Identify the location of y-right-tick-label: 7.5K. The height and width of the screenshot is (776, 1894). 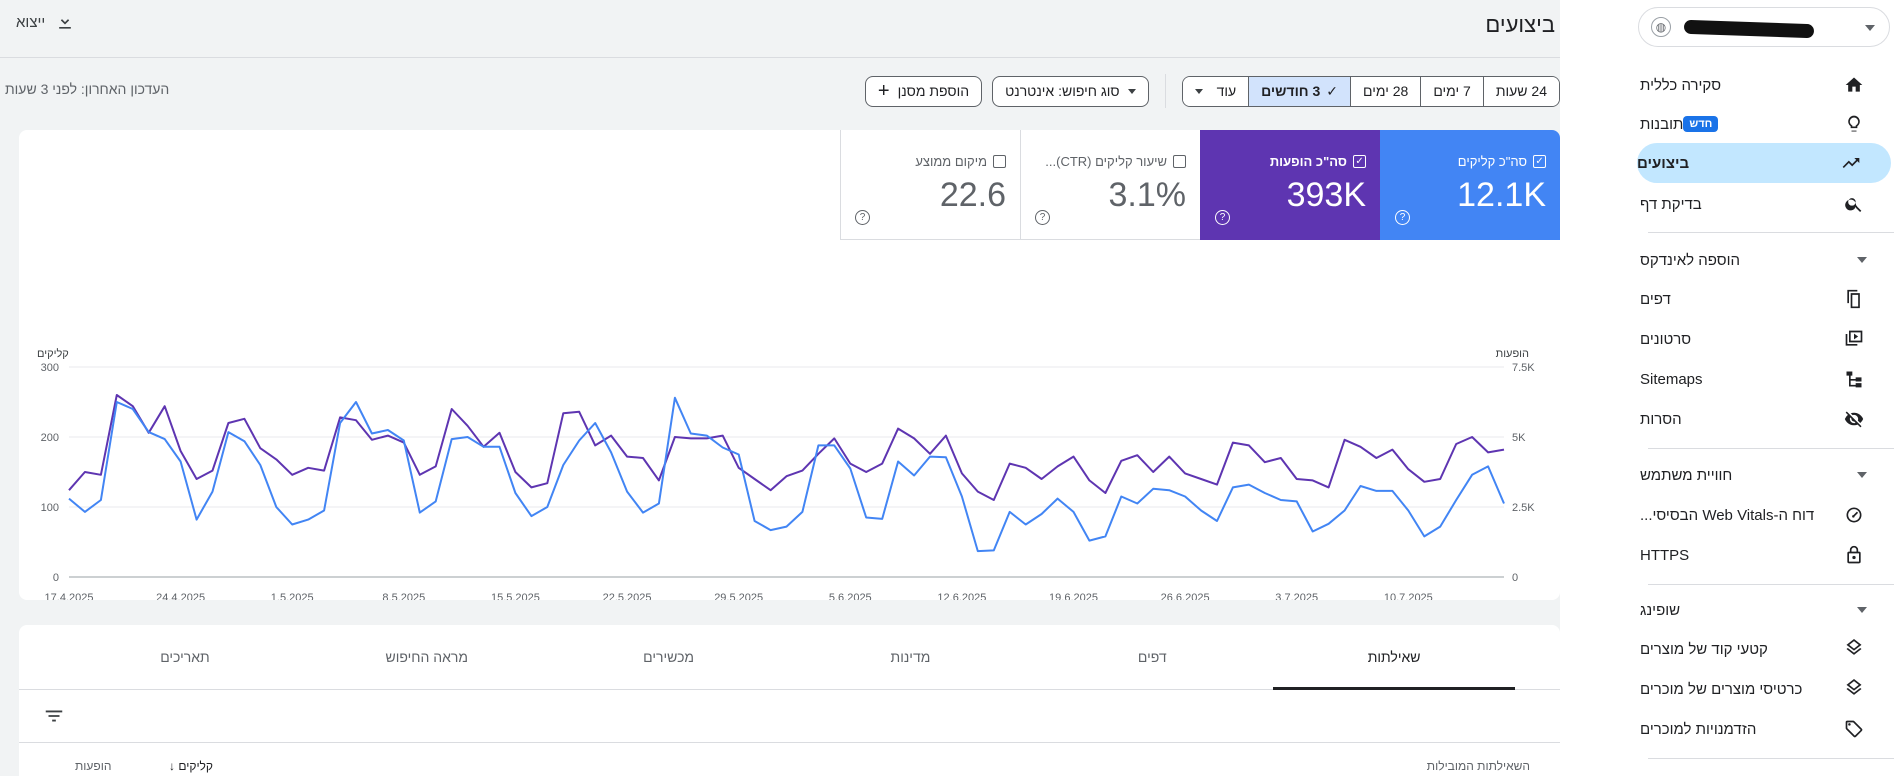
(1523, 368).